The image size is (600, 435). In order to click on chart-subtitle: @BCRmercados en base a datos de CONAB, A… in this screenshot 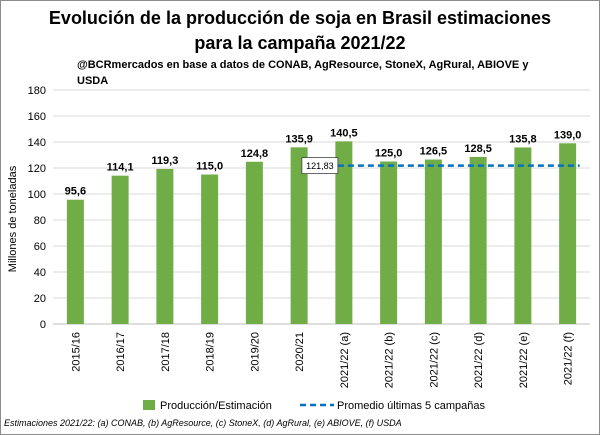, I will do `click(303, 73)`.